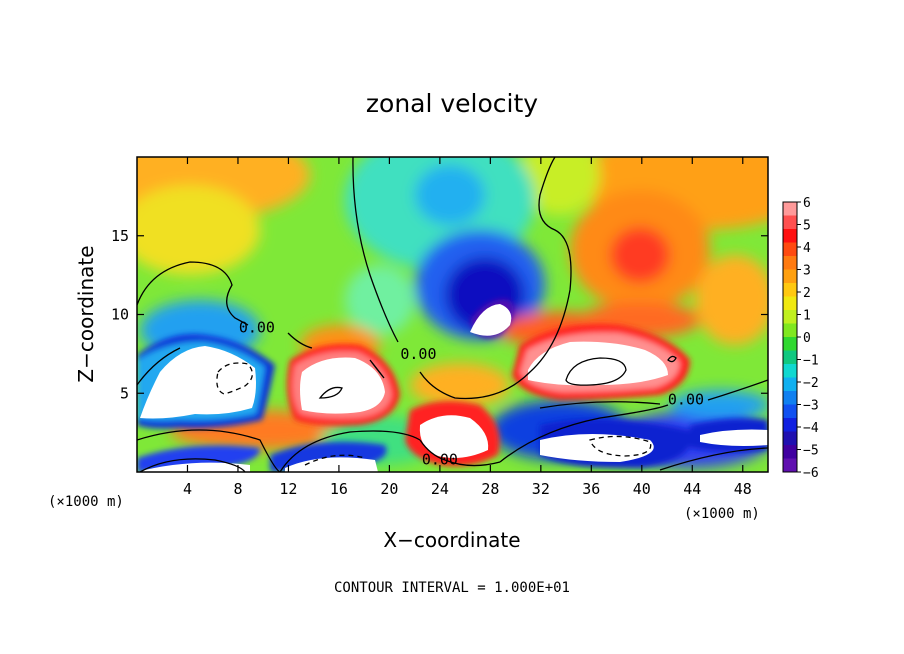 This screenshot has height=654, width=904. I want to click on x-tick-label: 8, so click(237, 489).